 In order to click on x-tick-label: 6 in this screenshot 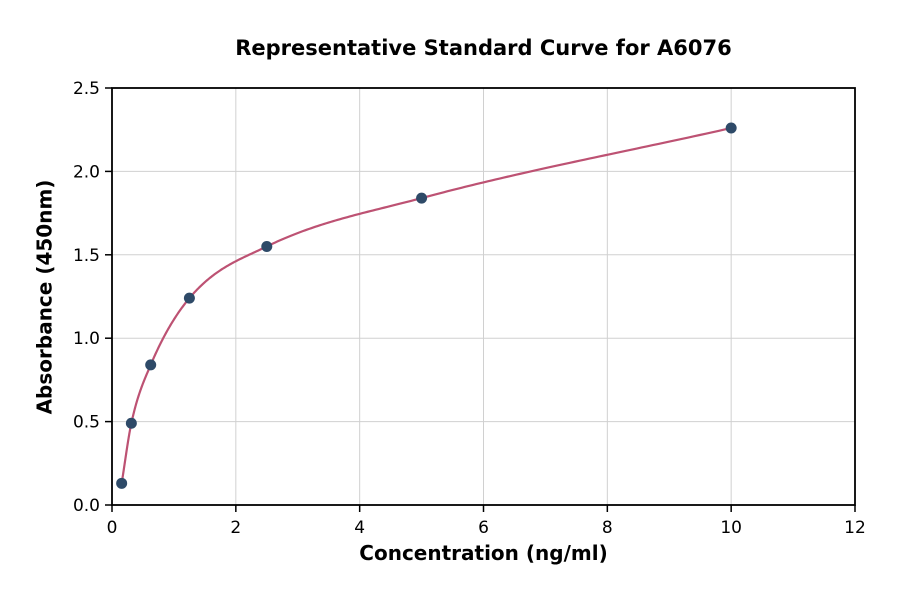, I will do `click(483, 528)`.